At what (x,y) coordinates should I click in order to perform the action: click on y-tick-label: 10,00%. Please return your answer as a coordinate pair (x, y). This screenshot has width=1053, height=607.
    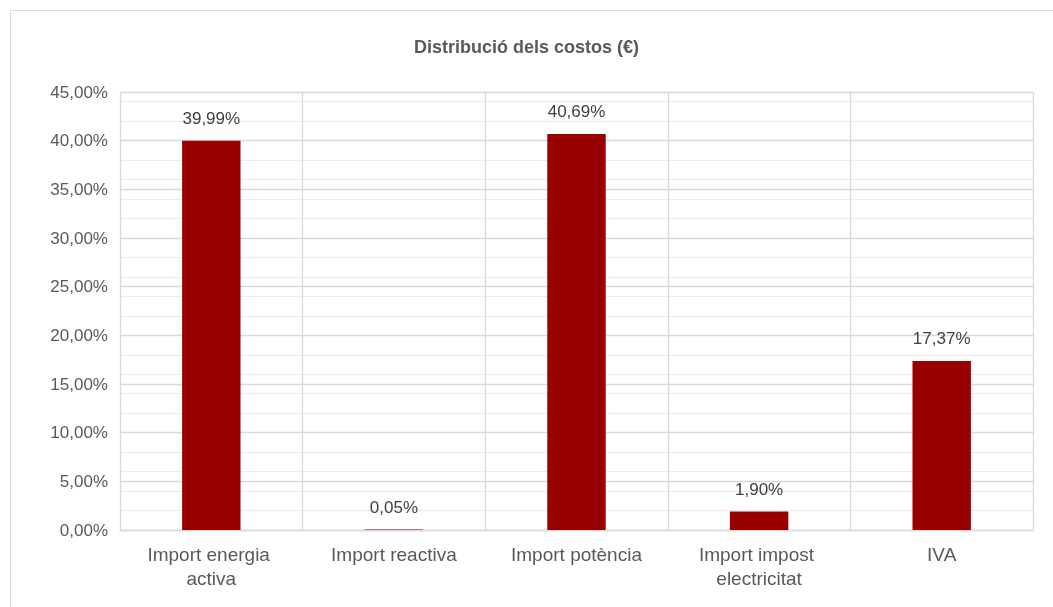
    Looking at the image, I should click on (79, 433).